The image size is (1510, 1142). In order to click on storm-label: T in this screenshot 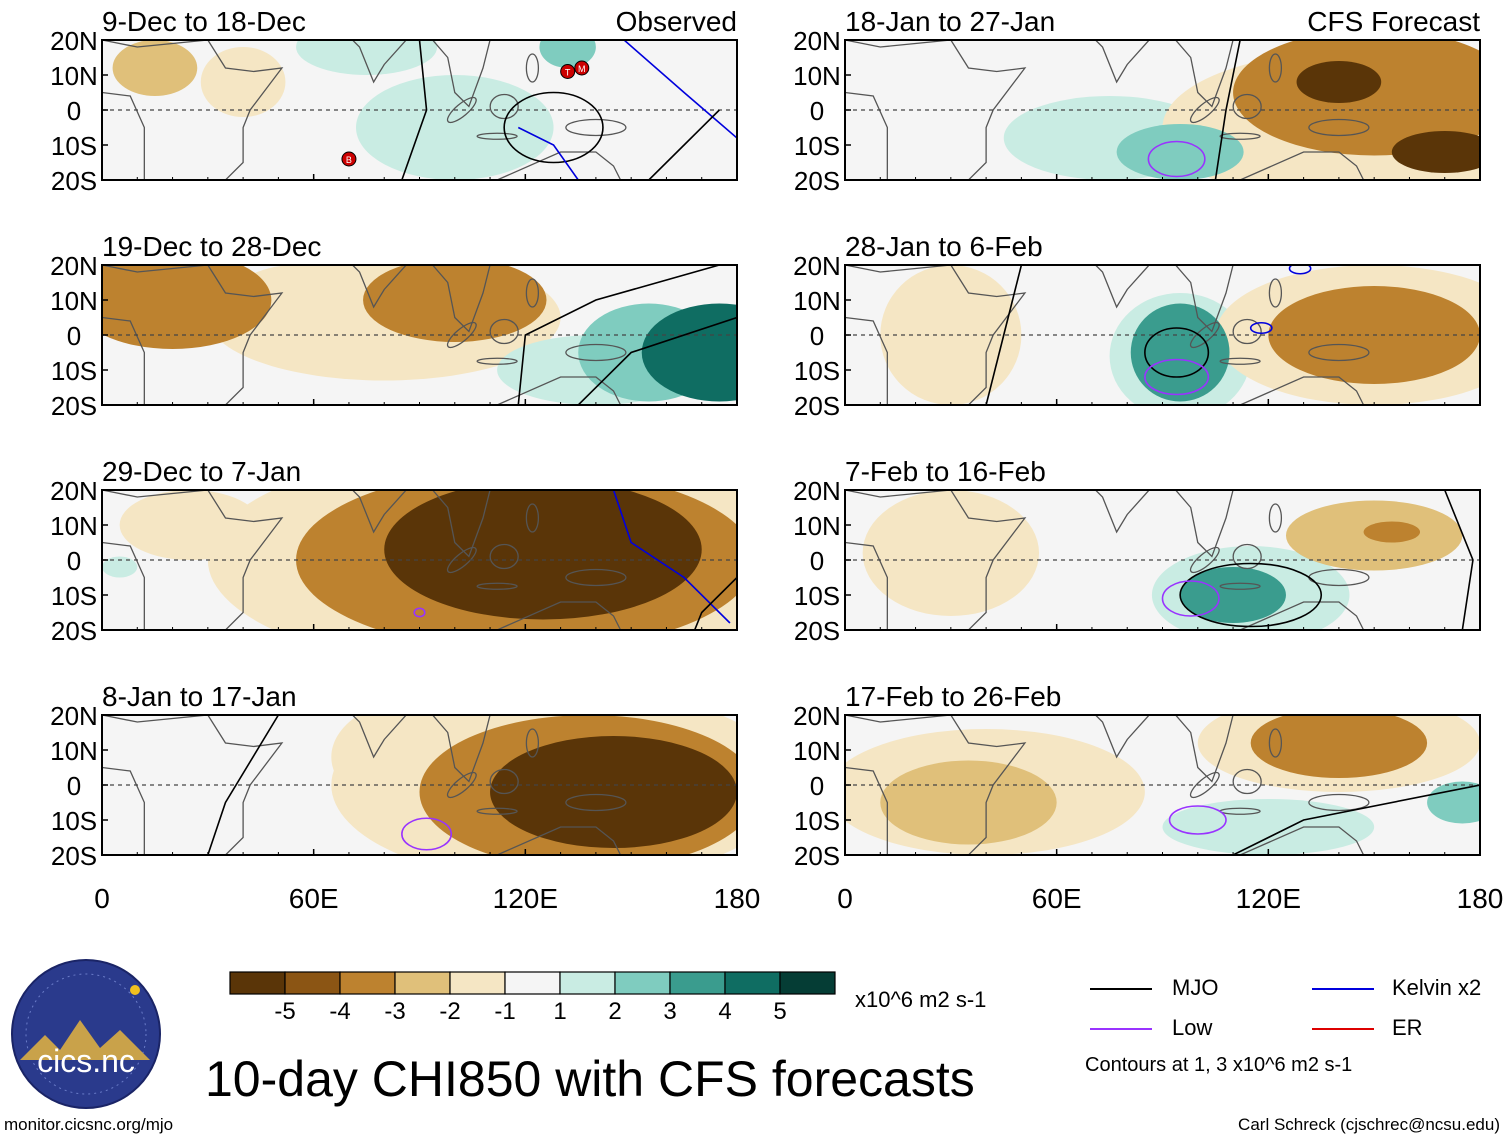, I will do `click(568, 73)`.